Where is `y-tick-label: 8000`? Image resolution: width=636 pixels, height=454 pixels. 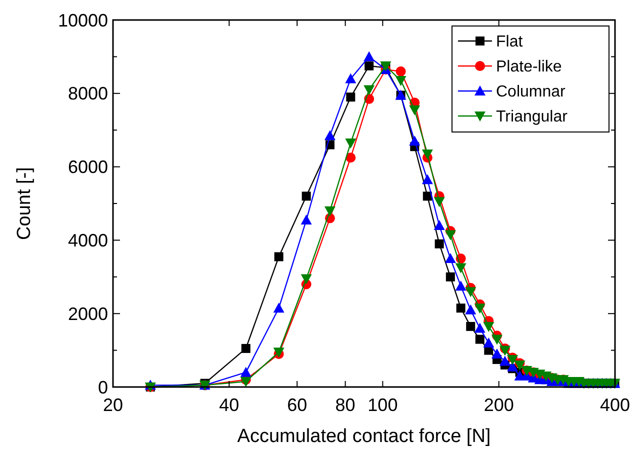 y-tick-label: 8000 is located at coordinates (88, 94).